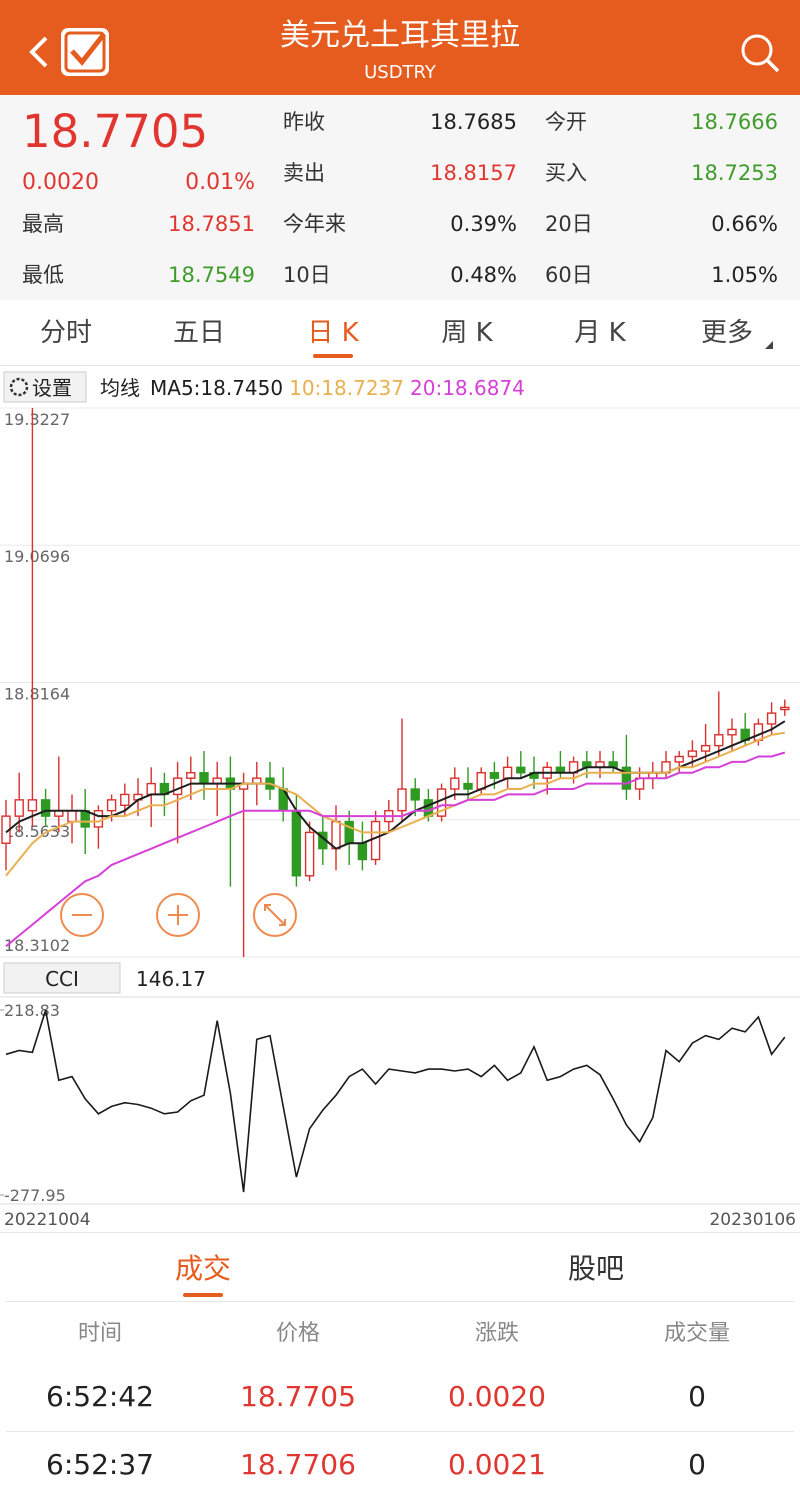 The height and width of the screenshot is (1490, 800). What do you see at coordinates (37, 945) in the screenshot?
I see `y-tick-label: 18.3102` at bounding box center [37, 945].